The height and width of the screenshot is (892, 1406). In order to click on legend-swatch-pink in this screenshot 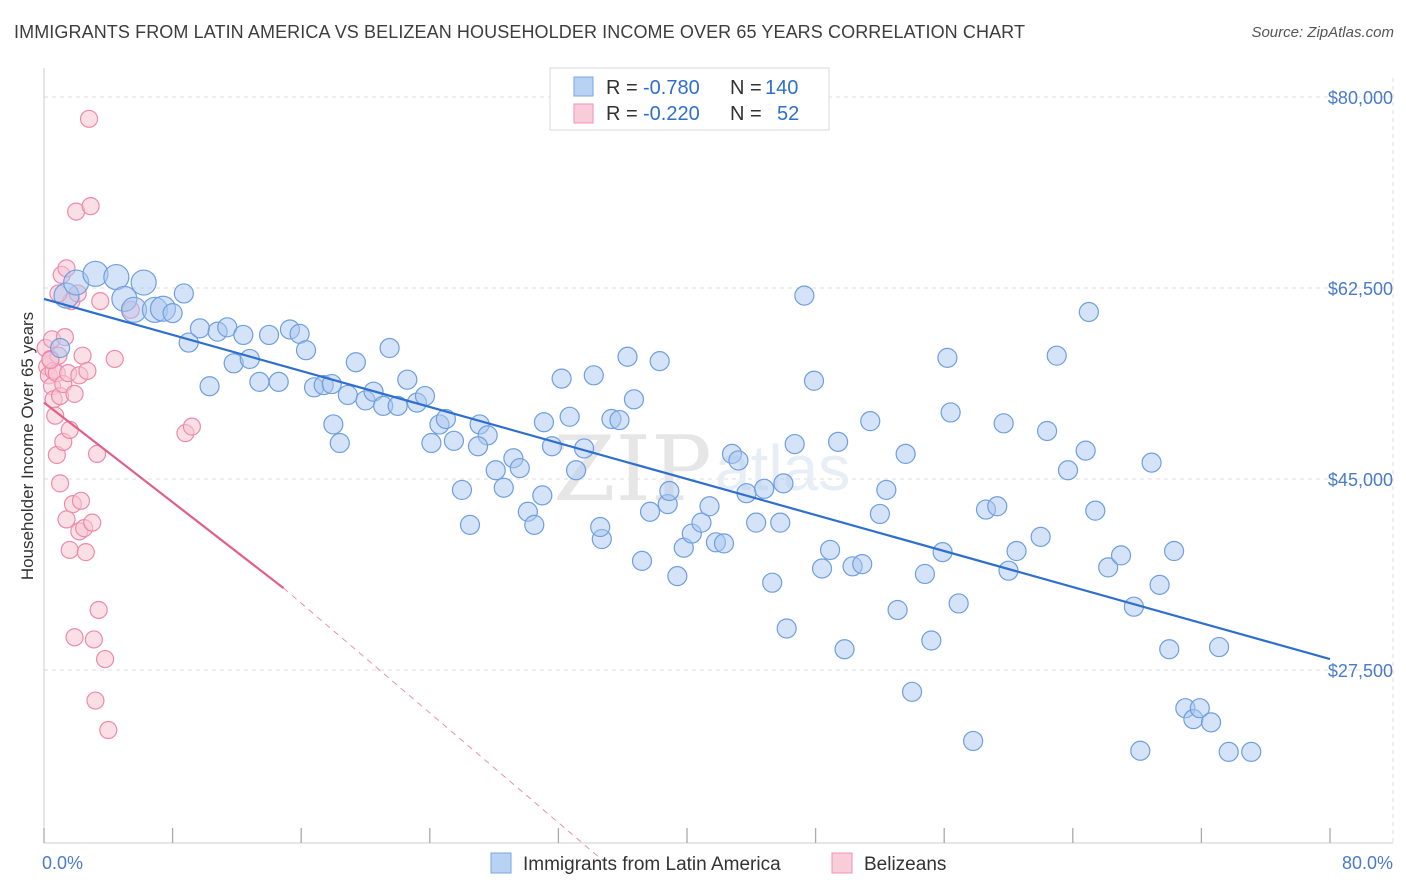, I will do `click(583, 113)`.